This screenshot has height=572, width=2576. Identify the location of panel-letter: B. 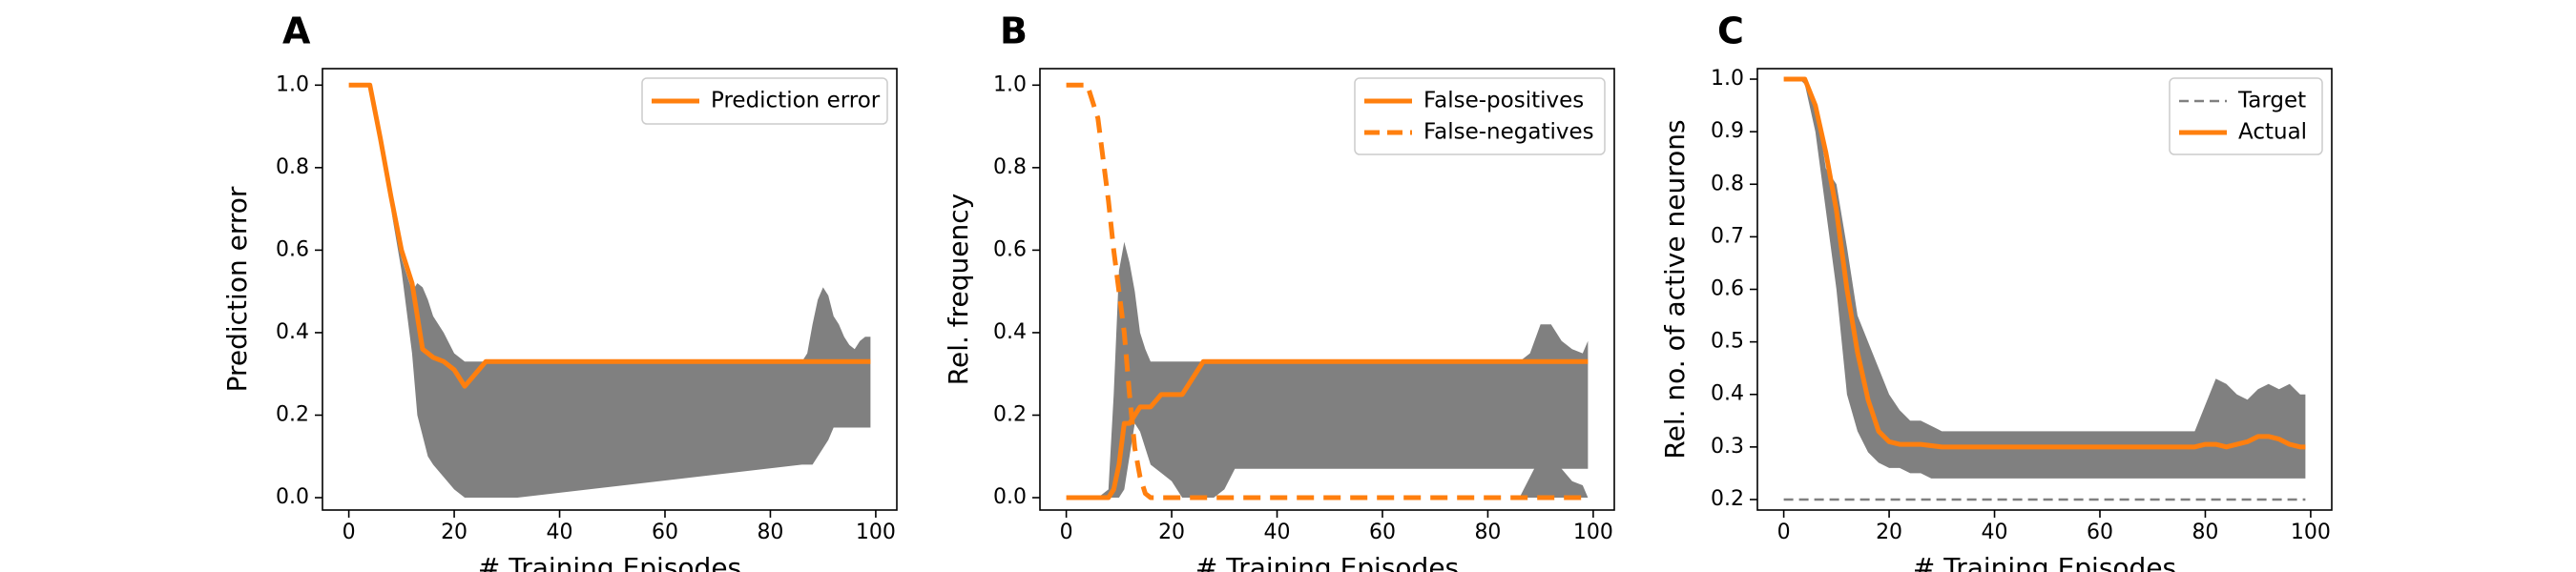
(1014, 31).